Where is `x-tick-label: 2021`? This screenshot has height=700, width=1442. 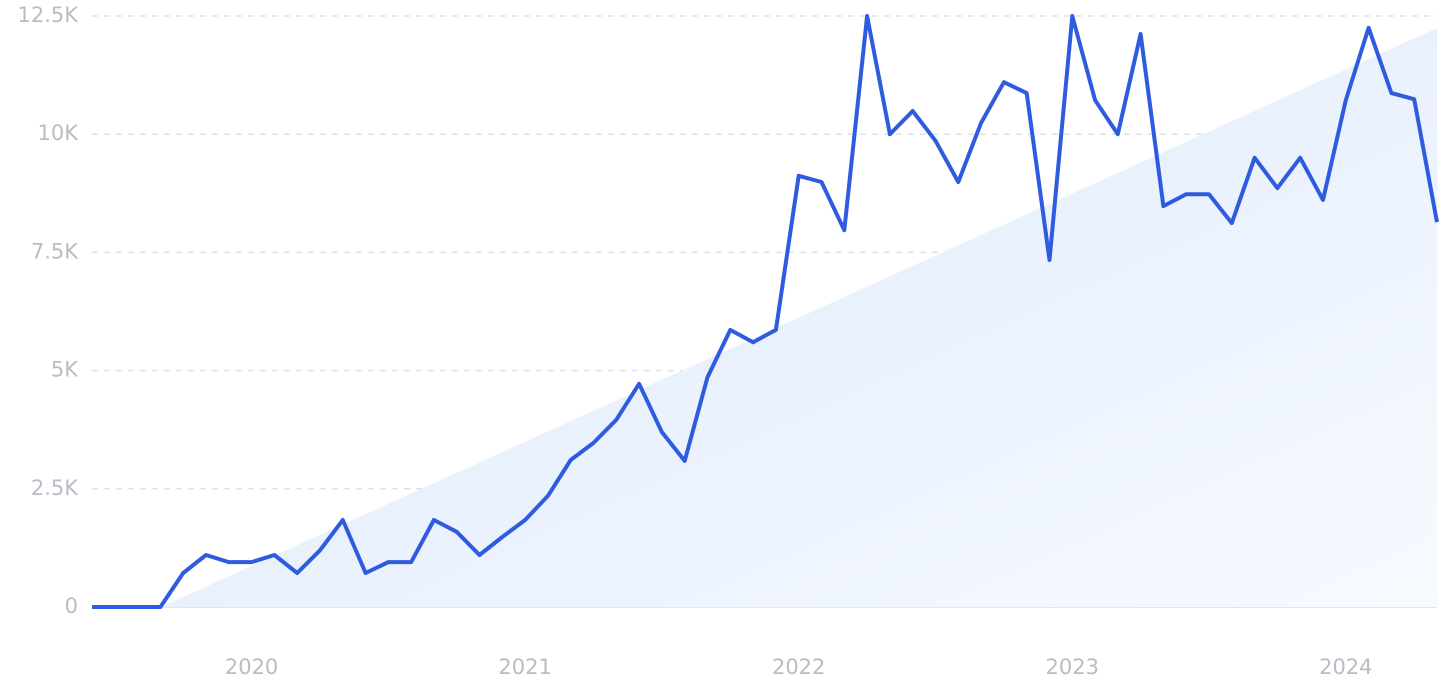 x-tick-label: 2021 is located at coordinates (524, 667).